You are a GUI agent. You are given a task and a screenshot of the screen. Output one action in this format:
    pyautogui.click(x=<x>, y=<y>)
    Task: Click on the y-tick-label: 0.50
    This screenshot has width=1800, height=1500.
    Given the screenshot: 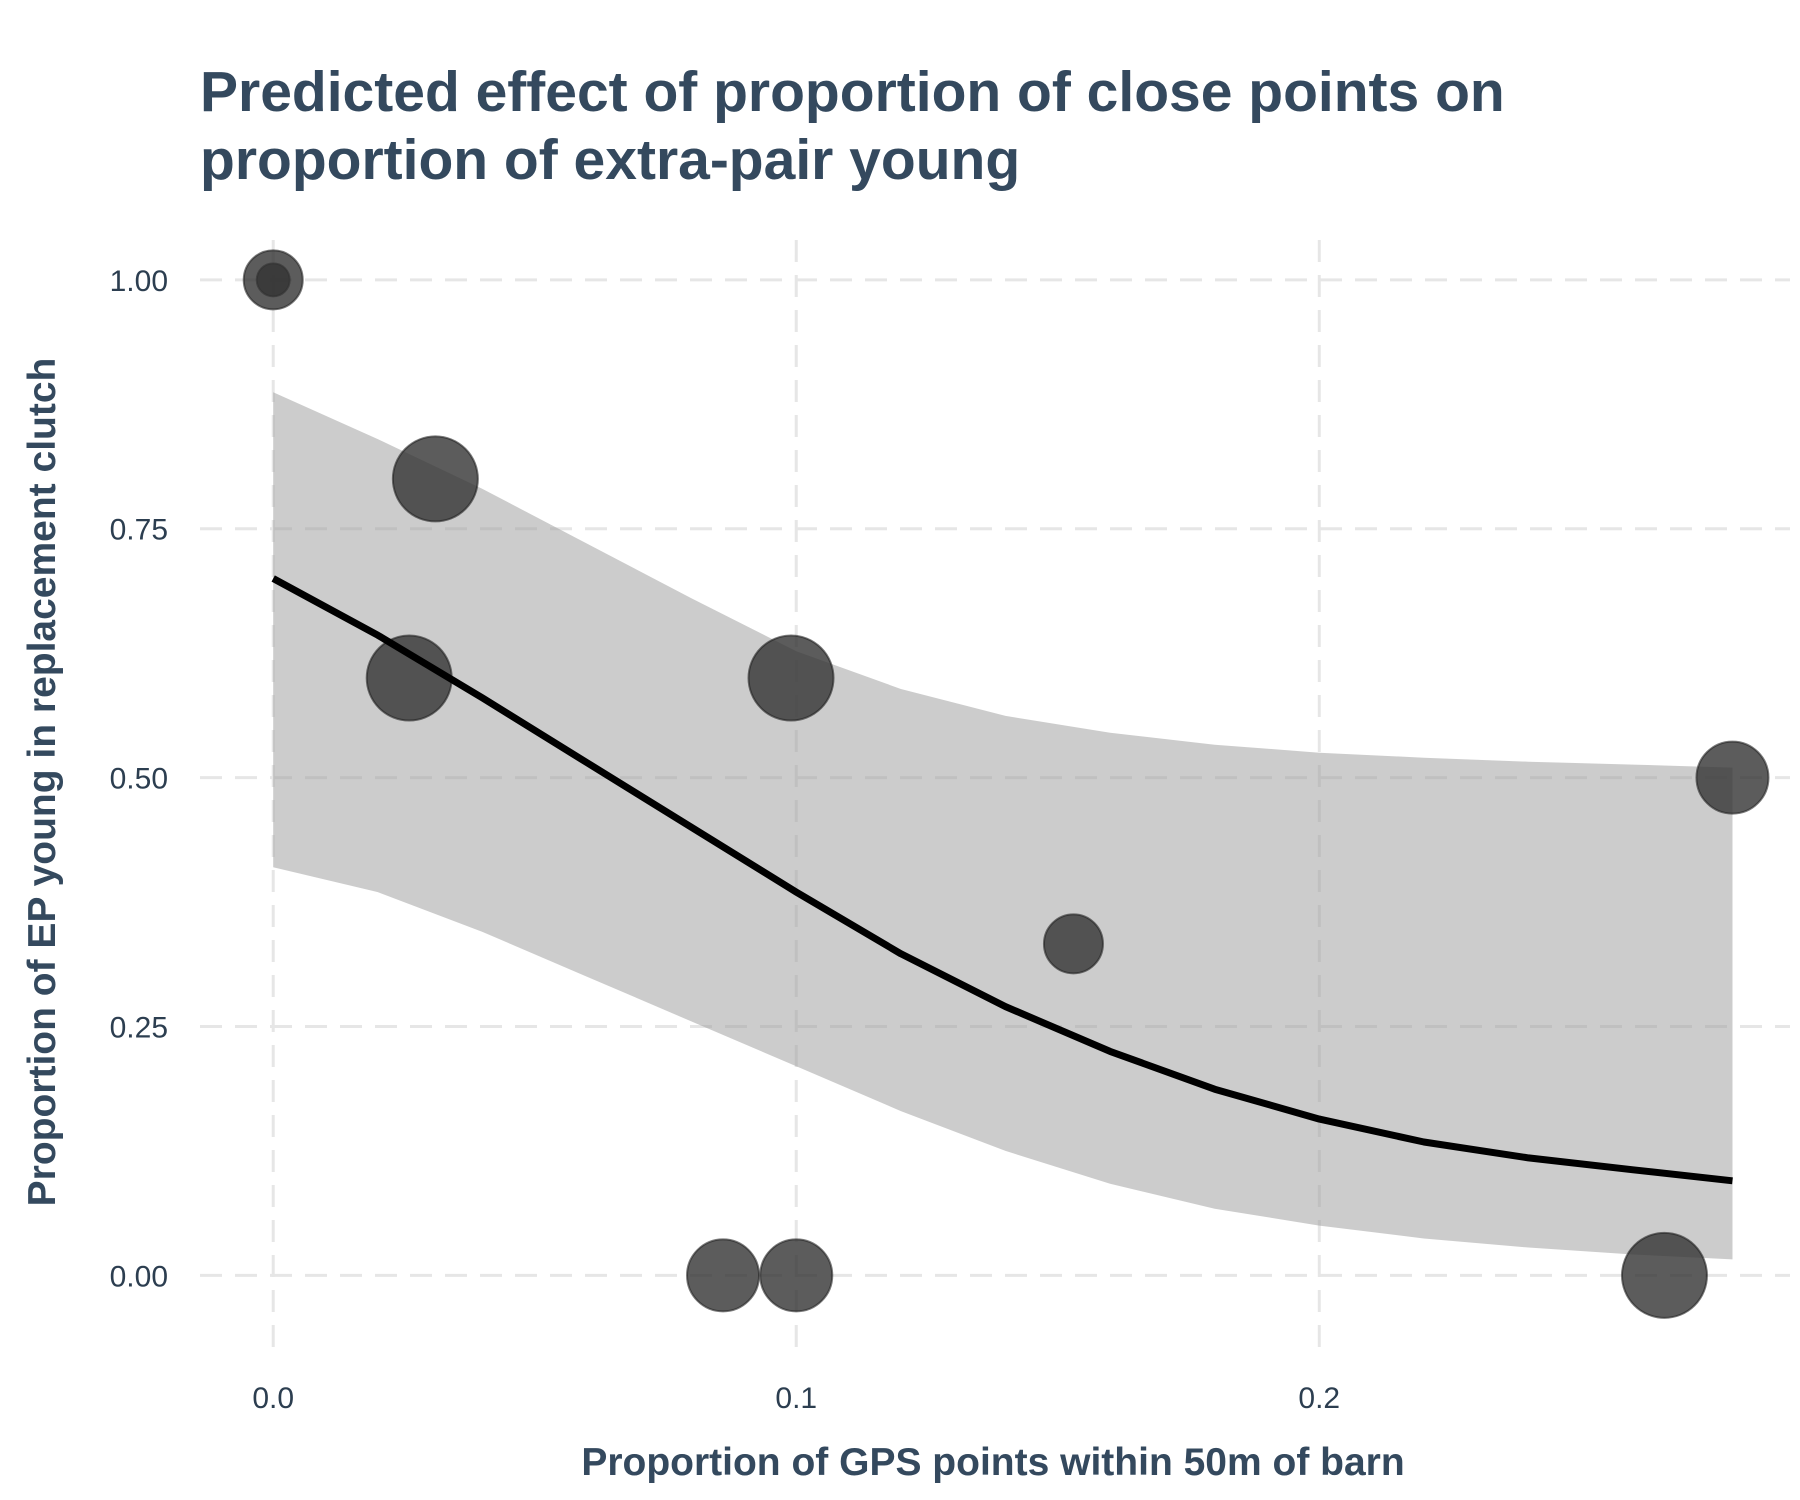 What is the action you would take?
    pyautogui.click(x=139, y=779)
    